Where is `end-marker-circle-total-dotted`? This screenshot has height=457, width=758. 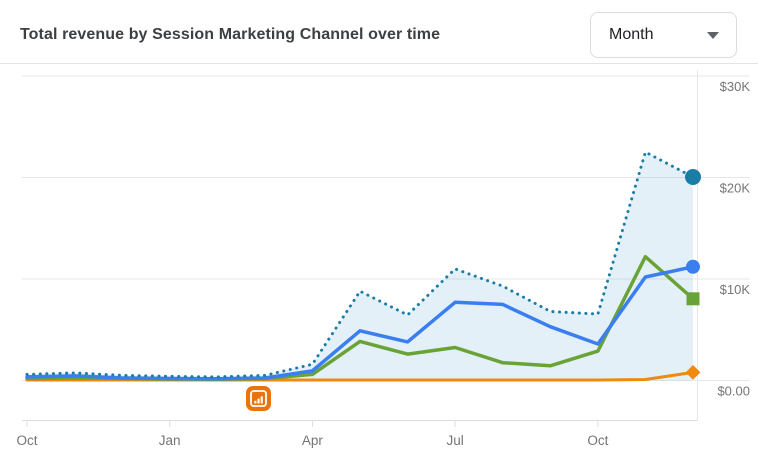
end-marker-circle-total-dotted is located at coordinates (693, 177).